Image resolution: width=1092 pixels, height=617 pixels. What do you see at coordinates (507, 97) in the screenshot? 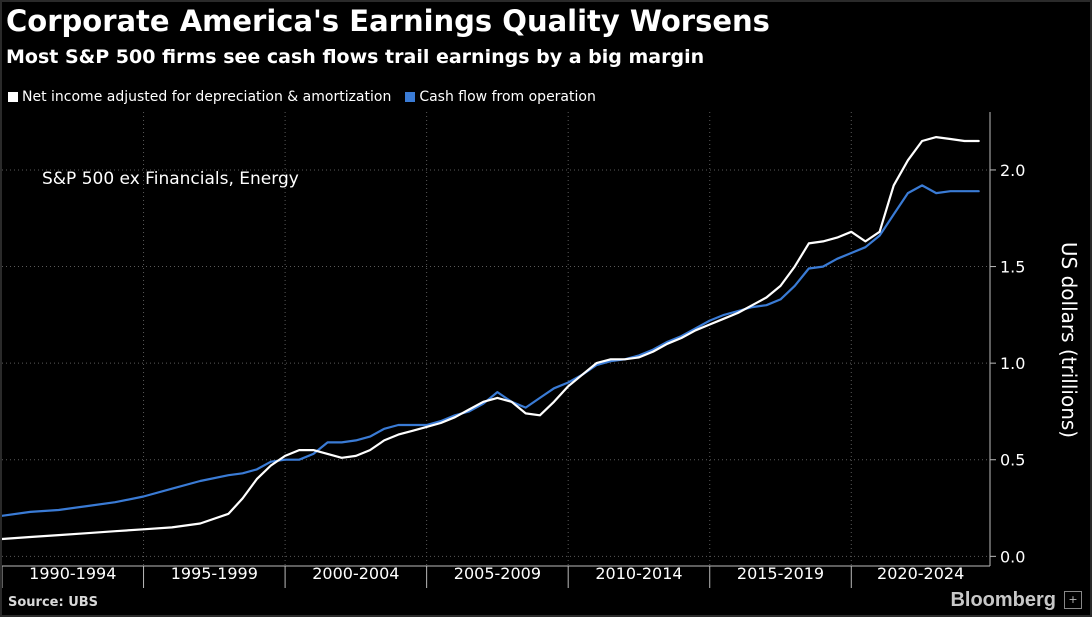
I see `legend-label-cash-flow: Cash flow from operation` at bounding box center [507, 97].